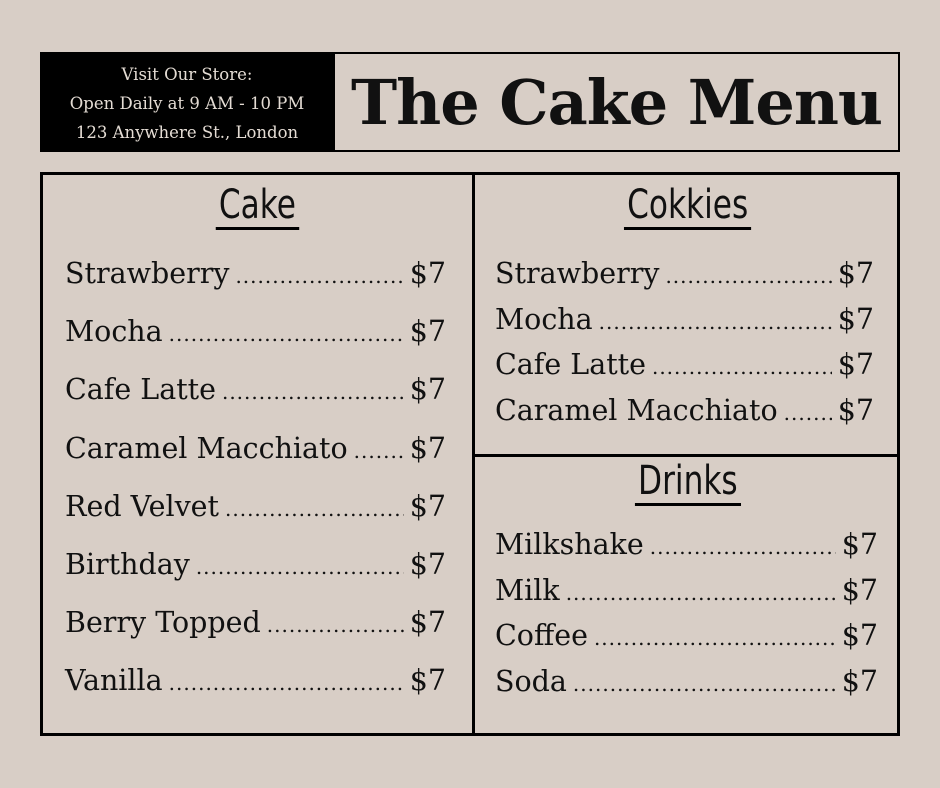  I want to click on menu-item: Soda $7, so click(686, 681).